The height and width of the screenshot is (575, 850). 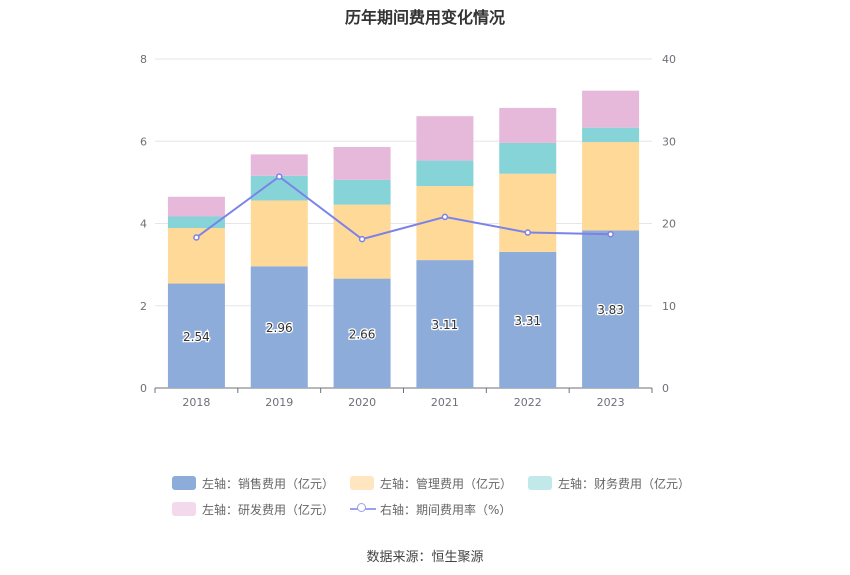 What do you see at coordinates (268, 509) in the screenshot?
I see `legend-label-rd: 左轴：研发费用（亿元）` at bounding box center [268, 509].